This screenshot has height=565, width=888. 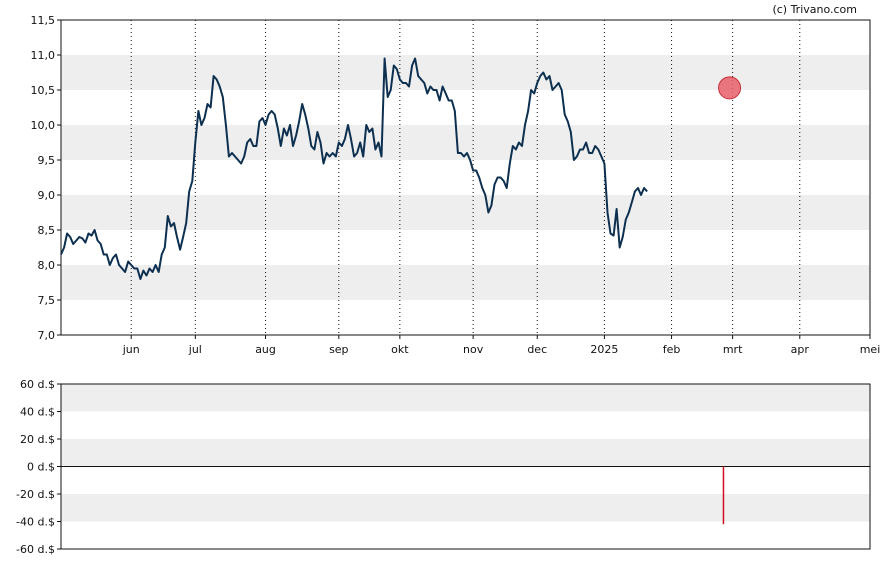 I want to click on x-tick-label: 2025, so click(x=604, y=349).